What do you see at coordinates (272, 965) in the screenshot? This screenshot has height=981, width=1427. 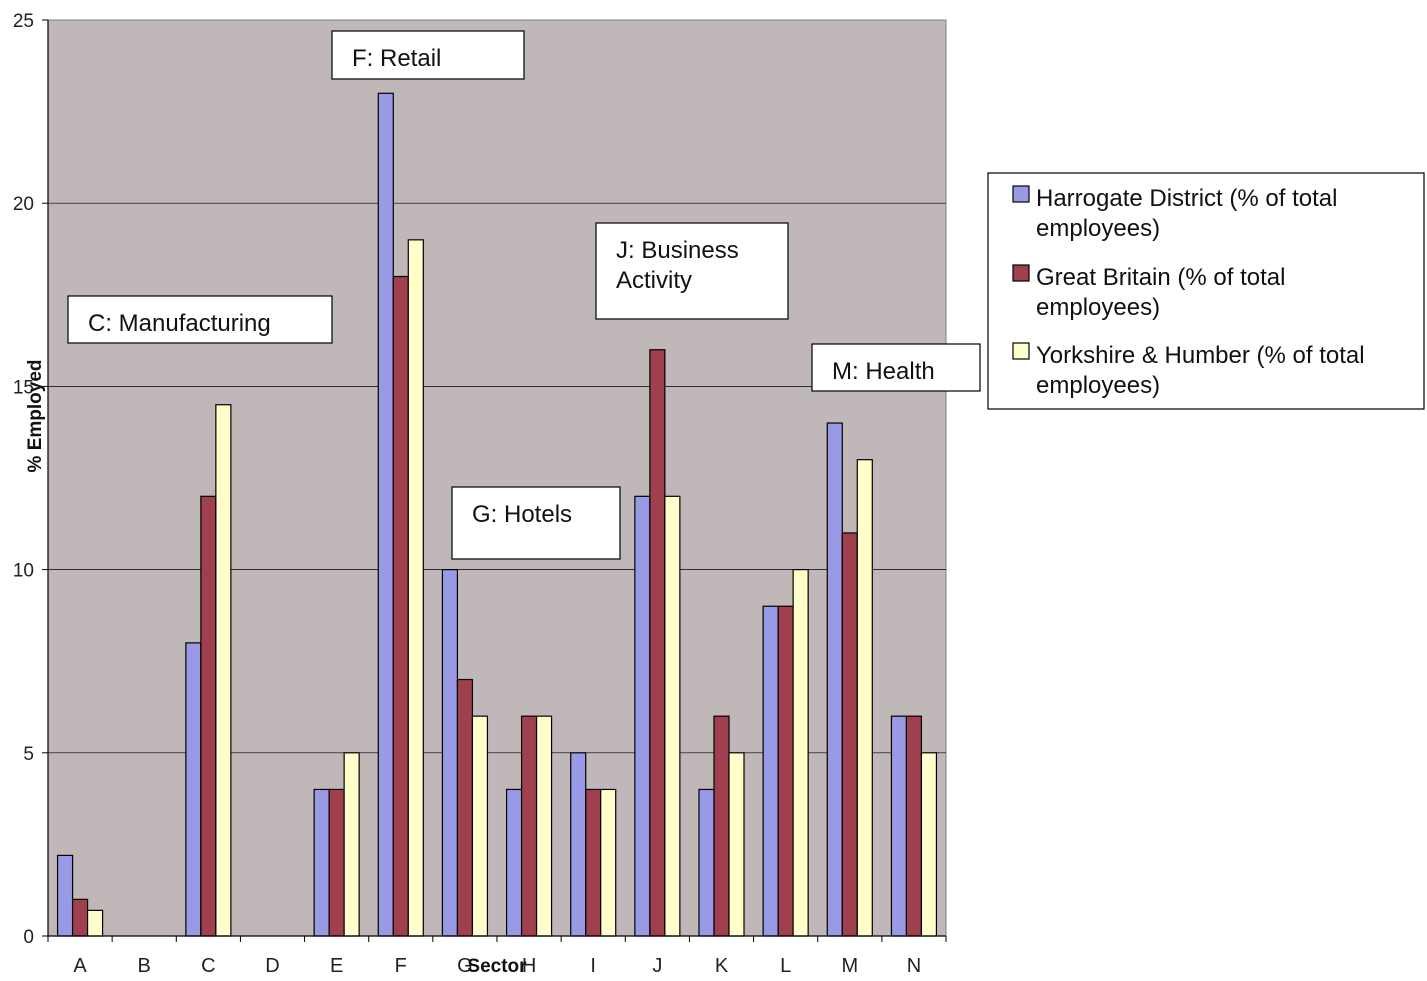 I see `x-tick-label: D` at bounding box center [272, 965].